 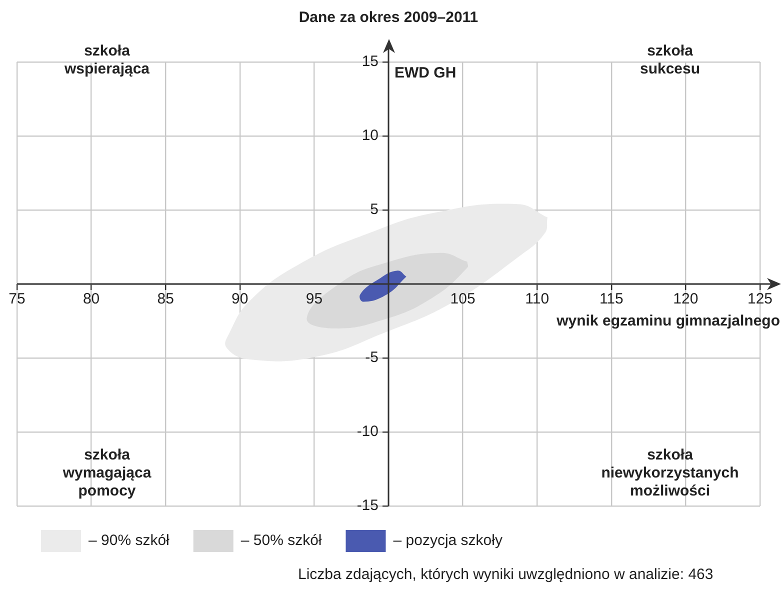 I want to click on y-tick-label: 5, so click(x=374, y=209).